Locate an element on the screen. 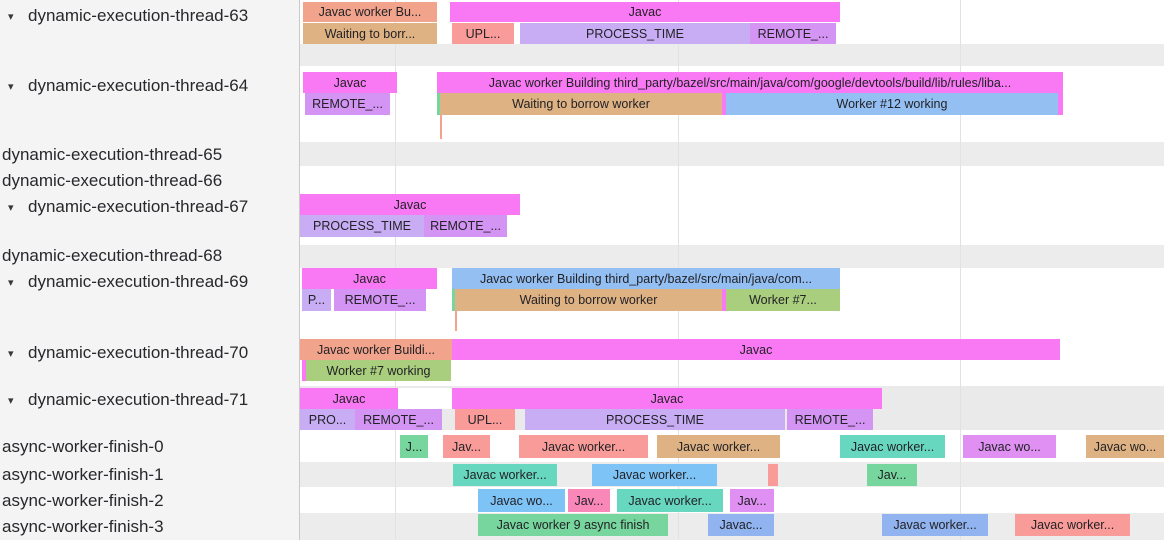 Image resolution: width=1164 pixels, height=540 pixels. thread-name-label: dynamic-execution-thread-67 is located at coordinates (138, 206).